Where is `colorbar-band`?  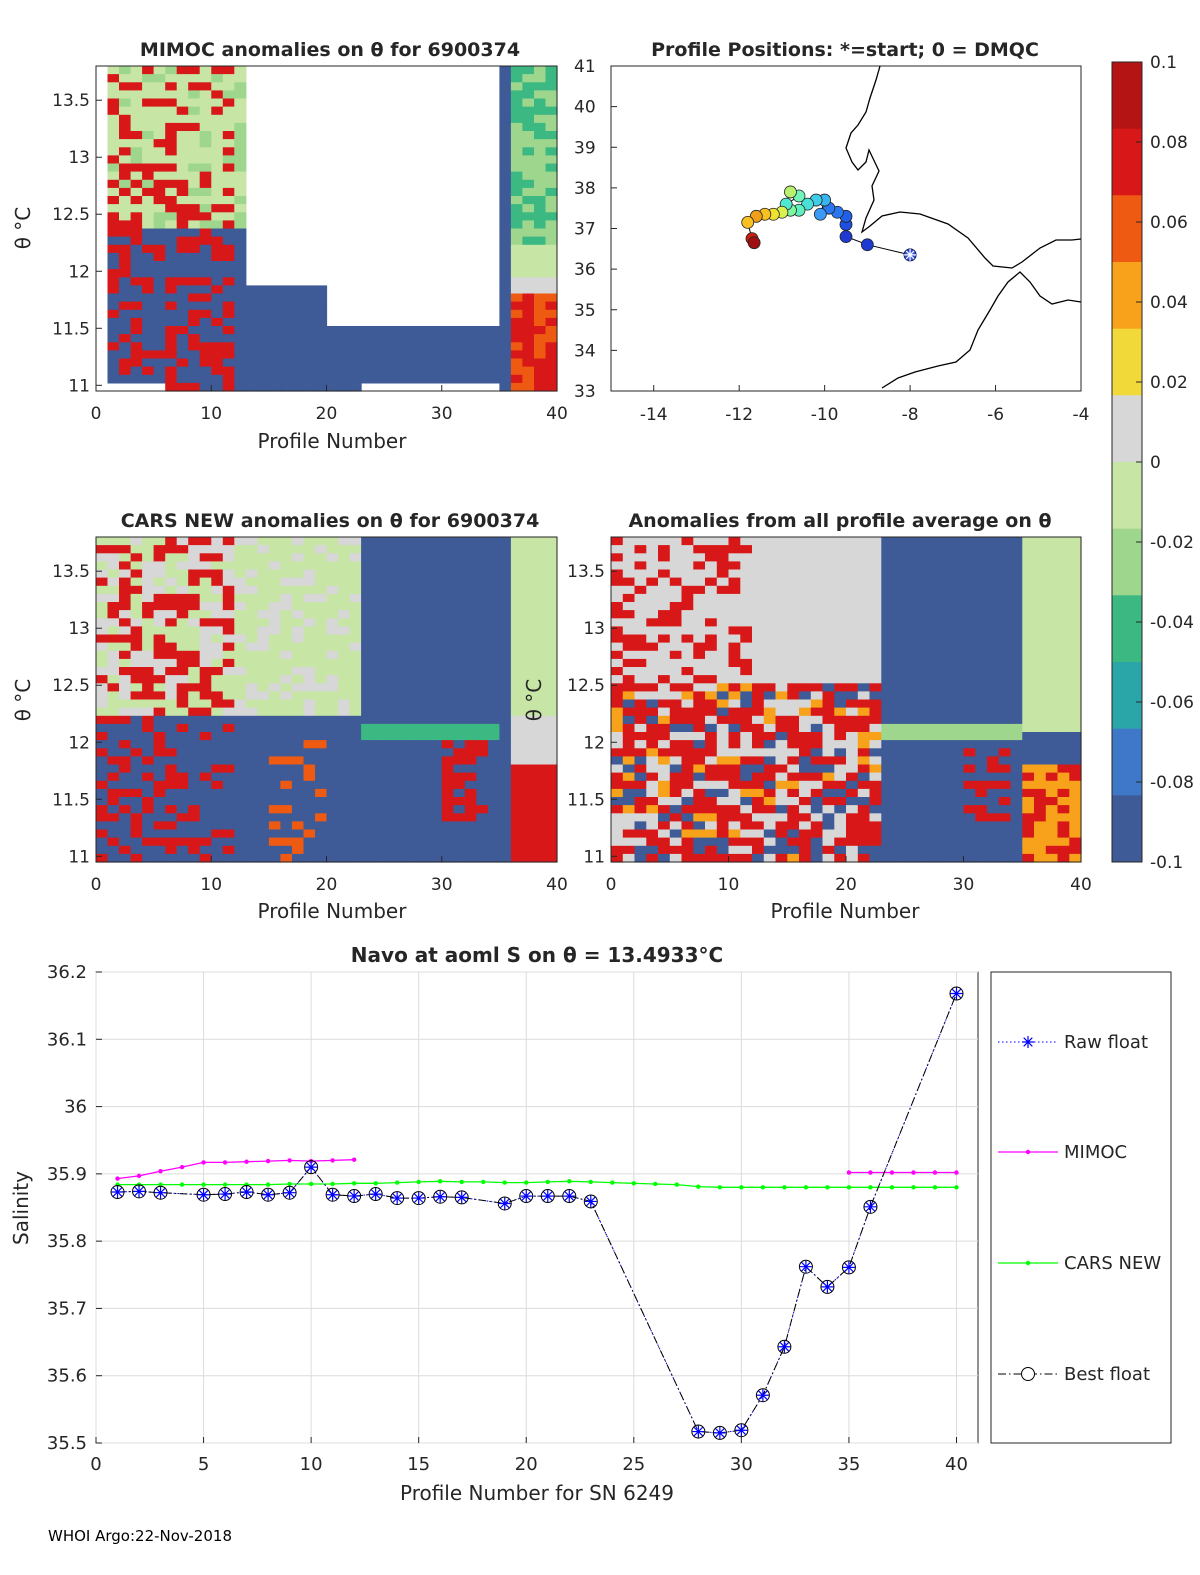 colorbar-band is located at coordinates (1127, 496).